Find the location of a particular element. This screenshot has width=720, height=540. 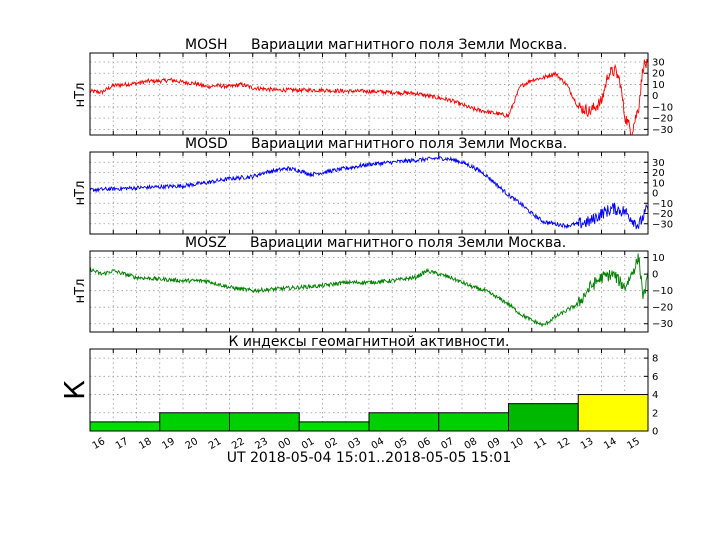

series-line-mosd is located at coordinates (369, 192).